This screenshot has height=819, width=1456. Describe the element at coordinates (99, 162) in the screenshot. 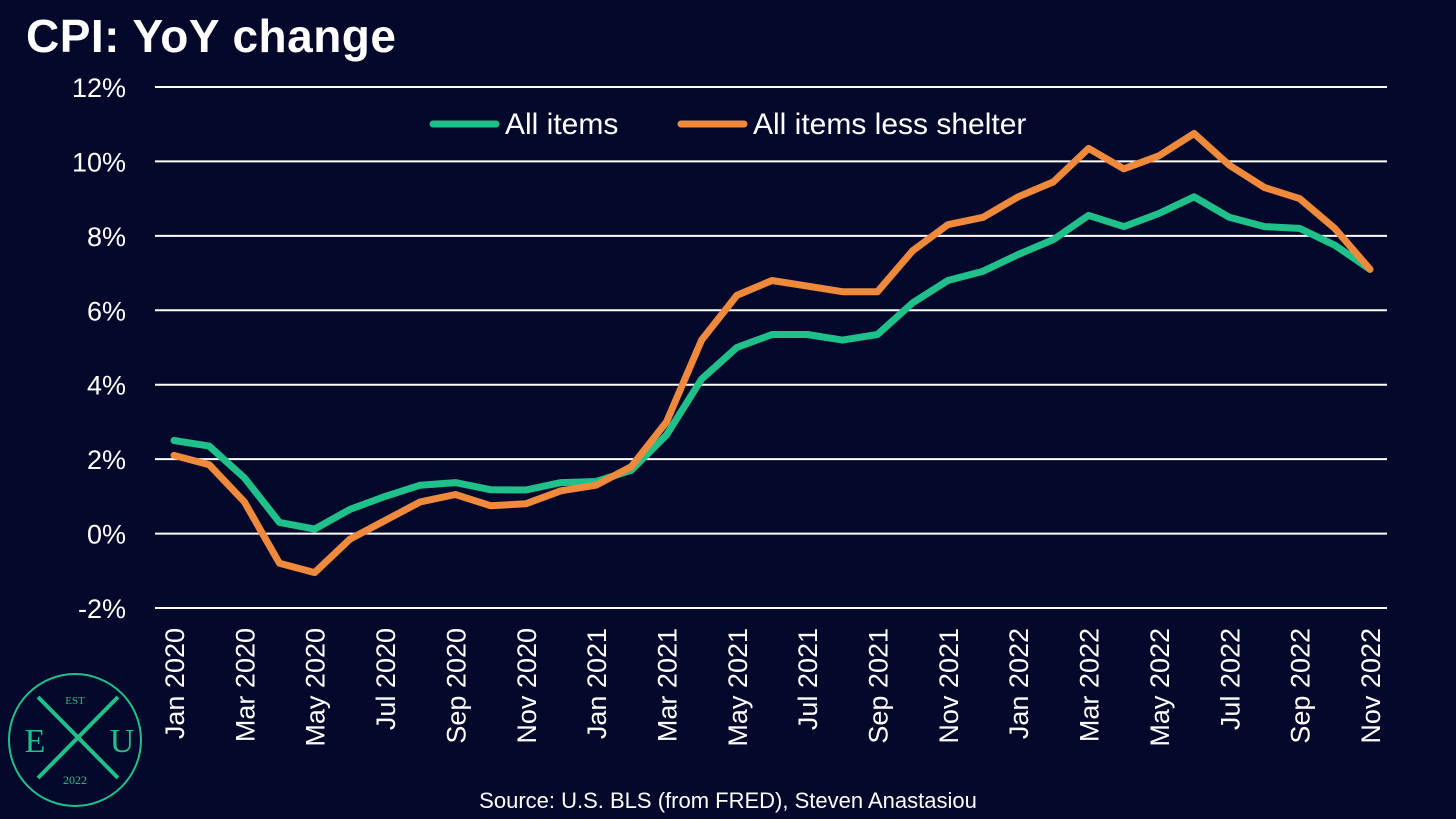

I see `y-tick-label: 10%` at that location.